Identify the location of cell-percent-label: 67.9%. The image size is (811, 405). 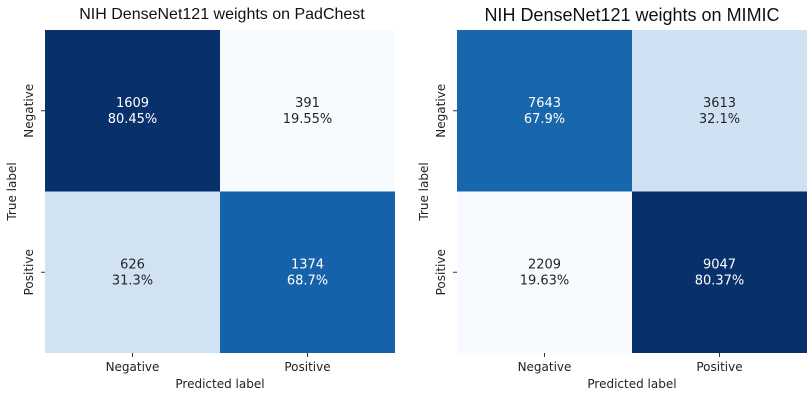
(544, 119).